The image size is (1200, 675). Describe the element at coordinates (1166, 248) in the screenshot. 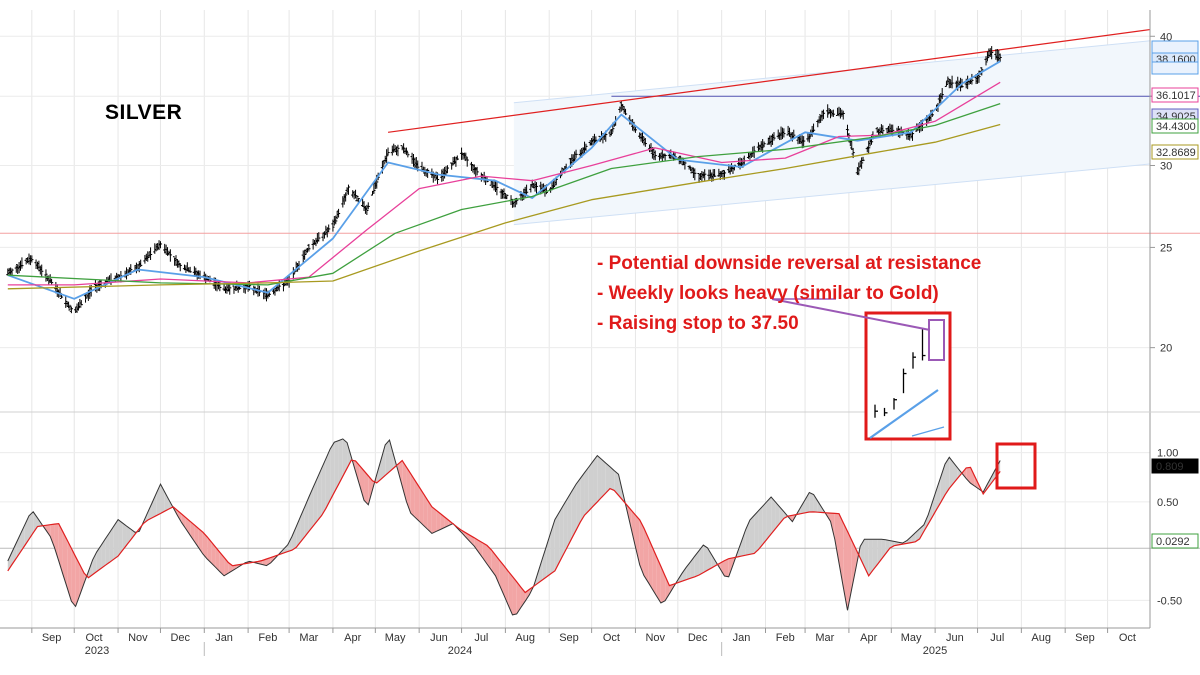

I see `y-tick-label: 25` at that location.